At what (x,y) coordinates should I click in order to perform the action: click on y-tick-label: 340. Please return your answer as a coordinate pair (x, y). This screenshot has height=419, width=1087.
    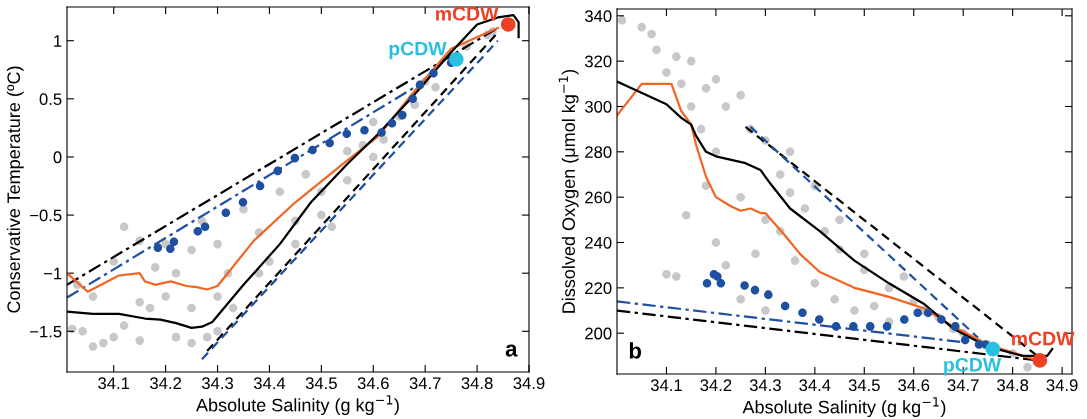
    Looking at the image, I should click on (598, 16).